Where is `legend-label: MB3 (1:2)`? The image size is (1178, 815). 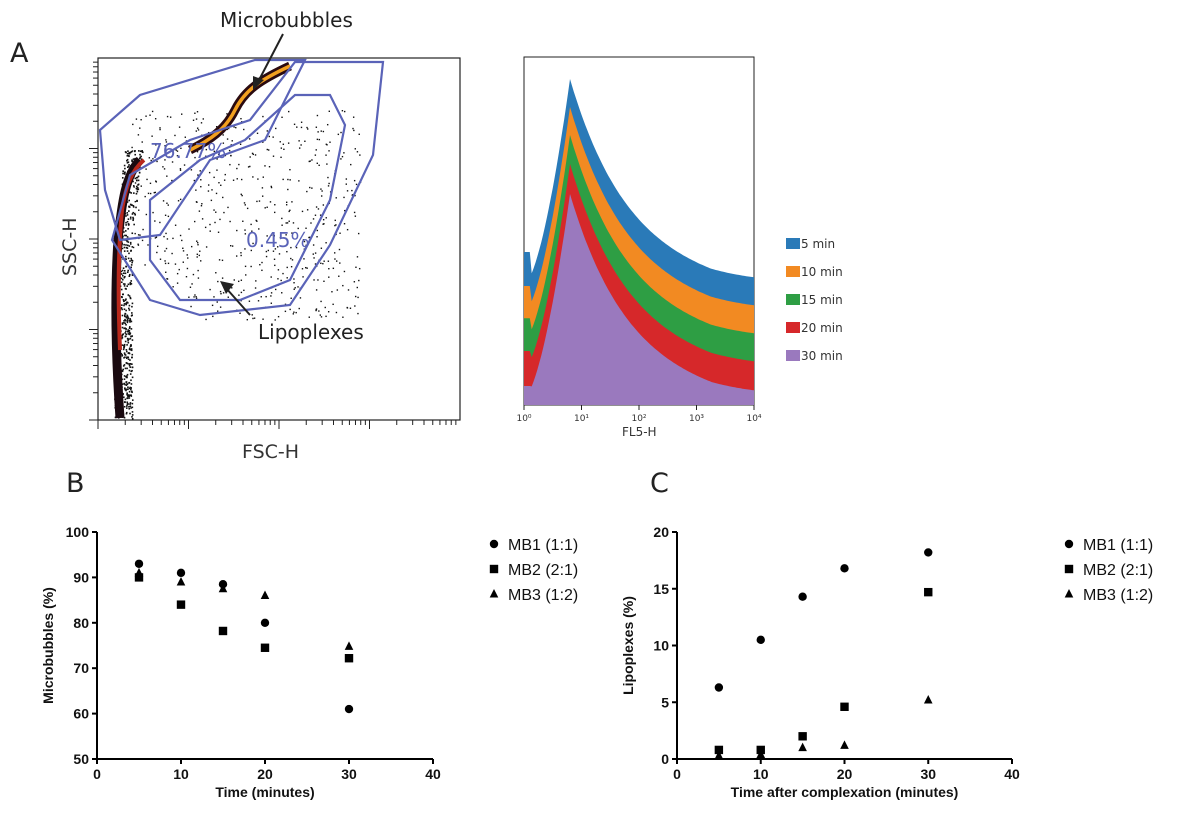
legend-label: MB3 (1:2) is located at coordinates (543, 595).